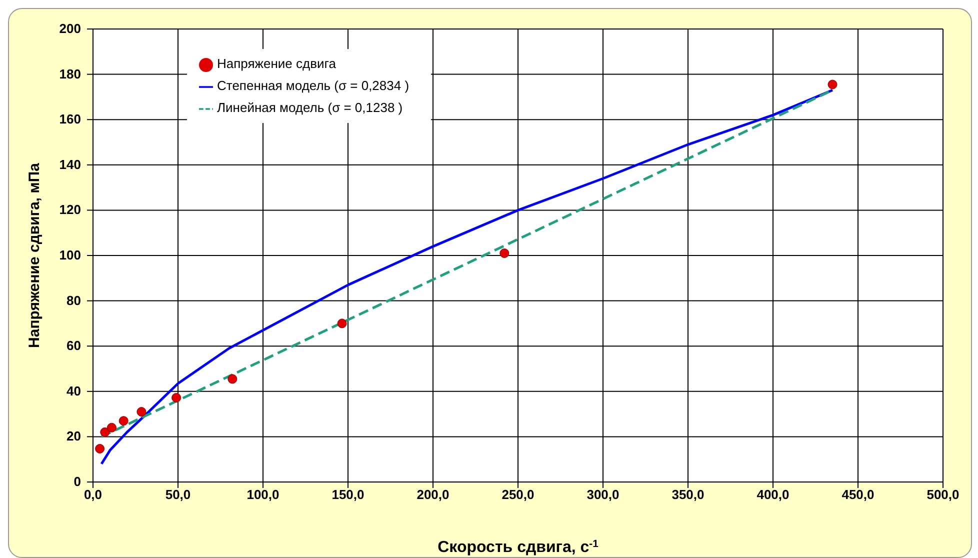  What do you see at coordinates (70, 74) in the screenshot?
I see `y-tick-label: 180` at bounding box center [70, 74].